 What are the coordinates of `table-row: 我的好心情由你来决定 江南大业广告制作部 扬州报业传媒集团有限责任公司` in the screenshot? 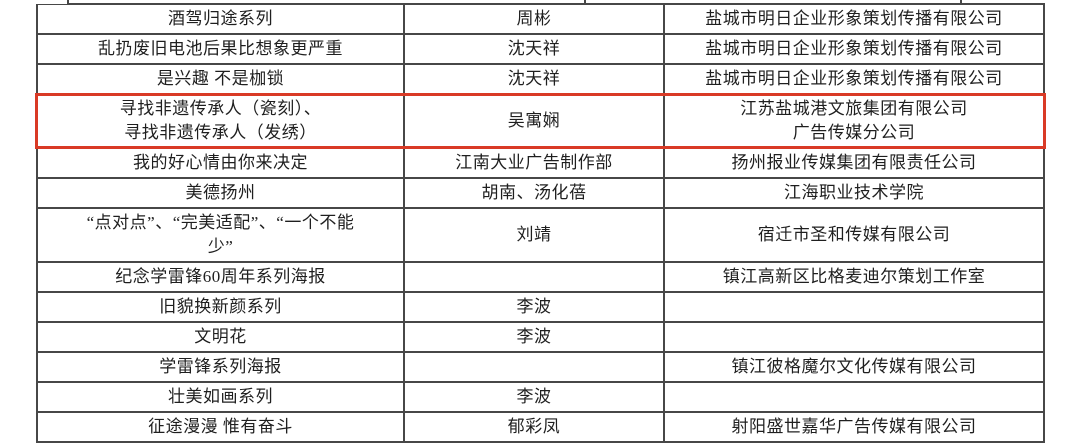 It's located at (540, 163).